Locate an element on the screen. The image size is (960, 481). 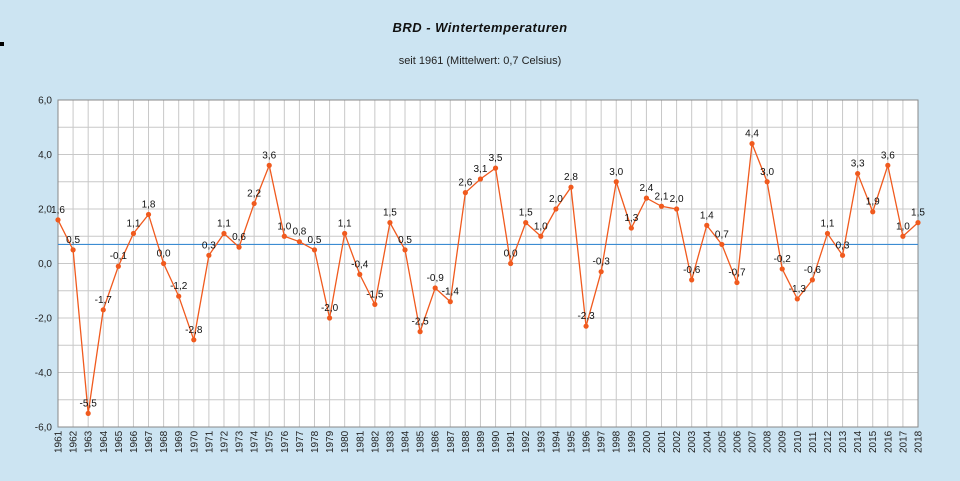
y-tick-label: 0,0 is located at coordinates (45, 264).